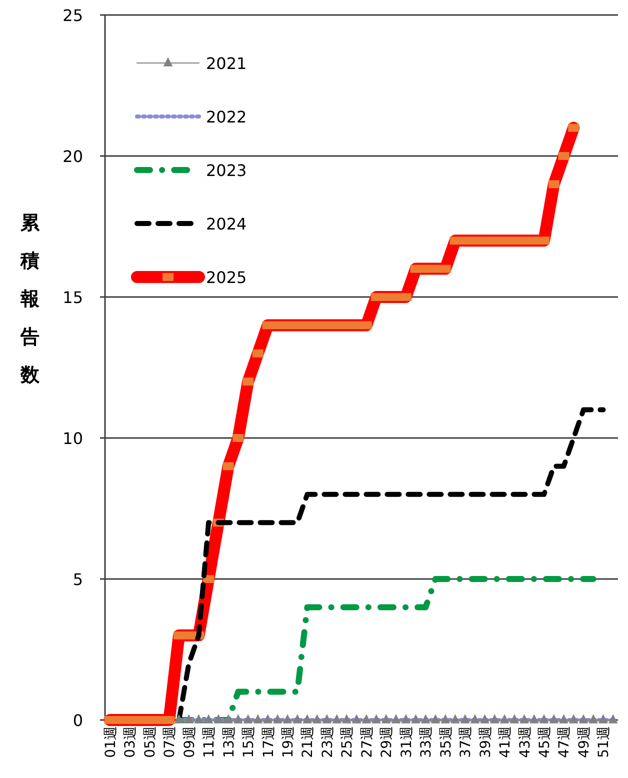 The height and width of the screenshot is (778, 628). Describe the element at coordinates (426, 742) in the screenshot. I see `x-tick-label: 33週` at that location.